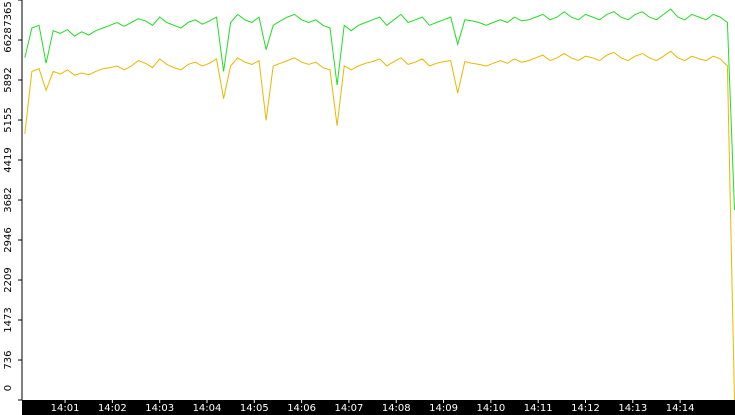 This screenshot has width=735, height=415. I want to click on y-tick-label: 5155, so click(8, 119).